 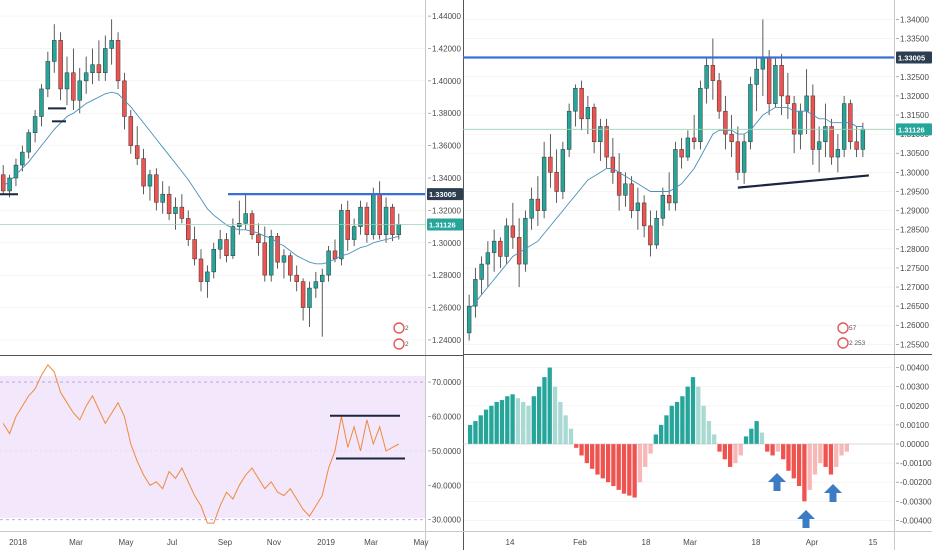 What do you see at coordinates (646, 542) in the screenshot?
I see `daily-x-tick-label: 18` at bounding box center [646, 542].